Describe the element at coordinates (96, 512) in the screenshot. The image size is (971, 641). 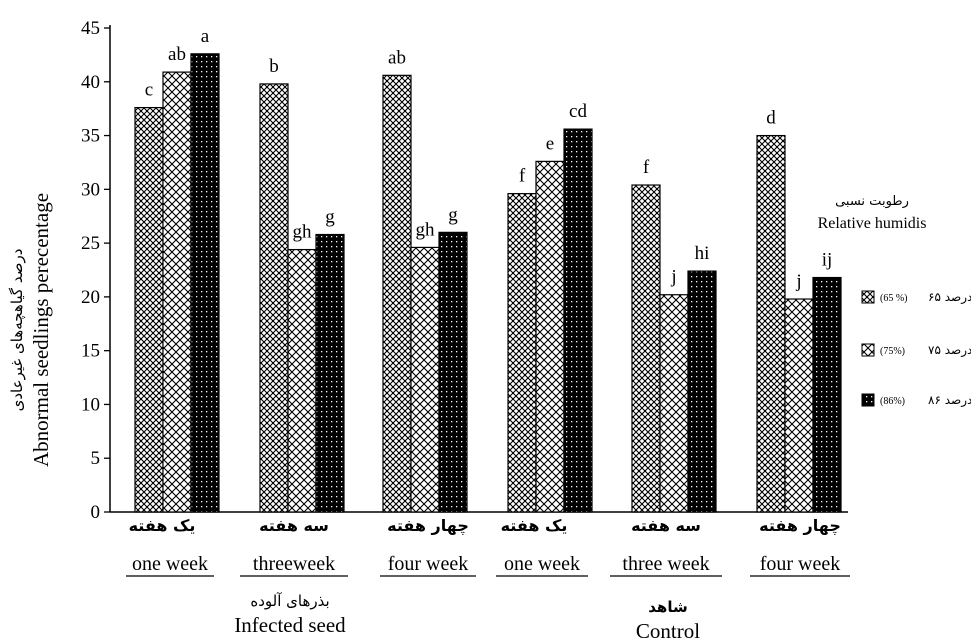
I see `y-tick-label: 0` at that location.